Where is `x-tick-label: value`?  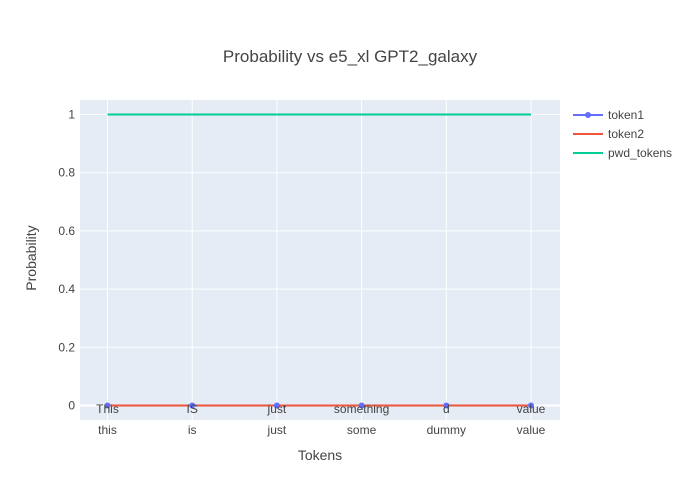 x-tick-label: value is located at coordinates (531, 409).